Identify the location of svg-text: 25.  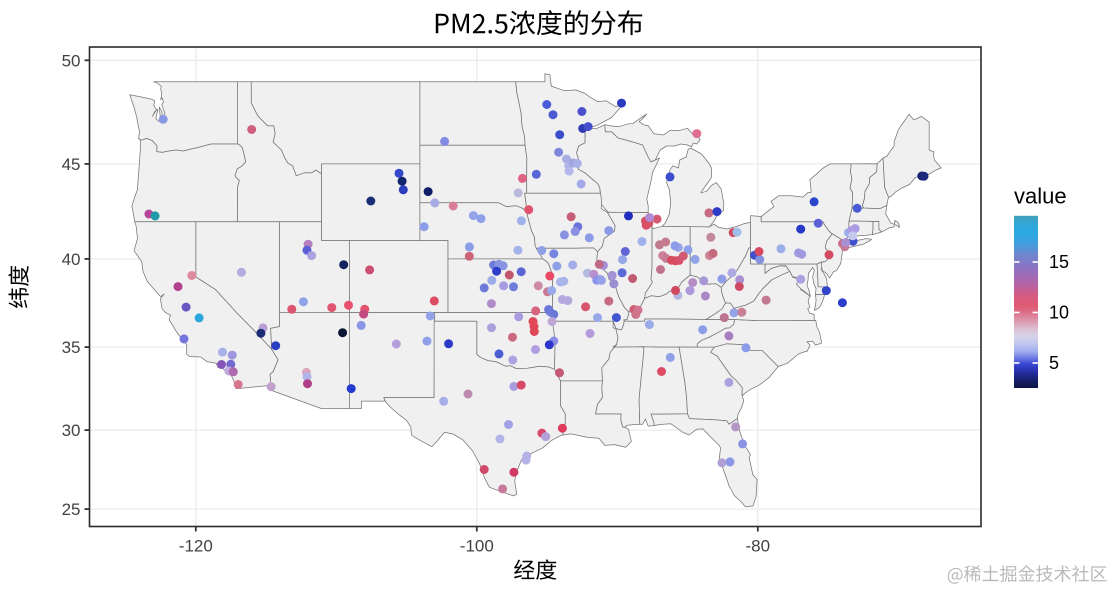
(71, 509).